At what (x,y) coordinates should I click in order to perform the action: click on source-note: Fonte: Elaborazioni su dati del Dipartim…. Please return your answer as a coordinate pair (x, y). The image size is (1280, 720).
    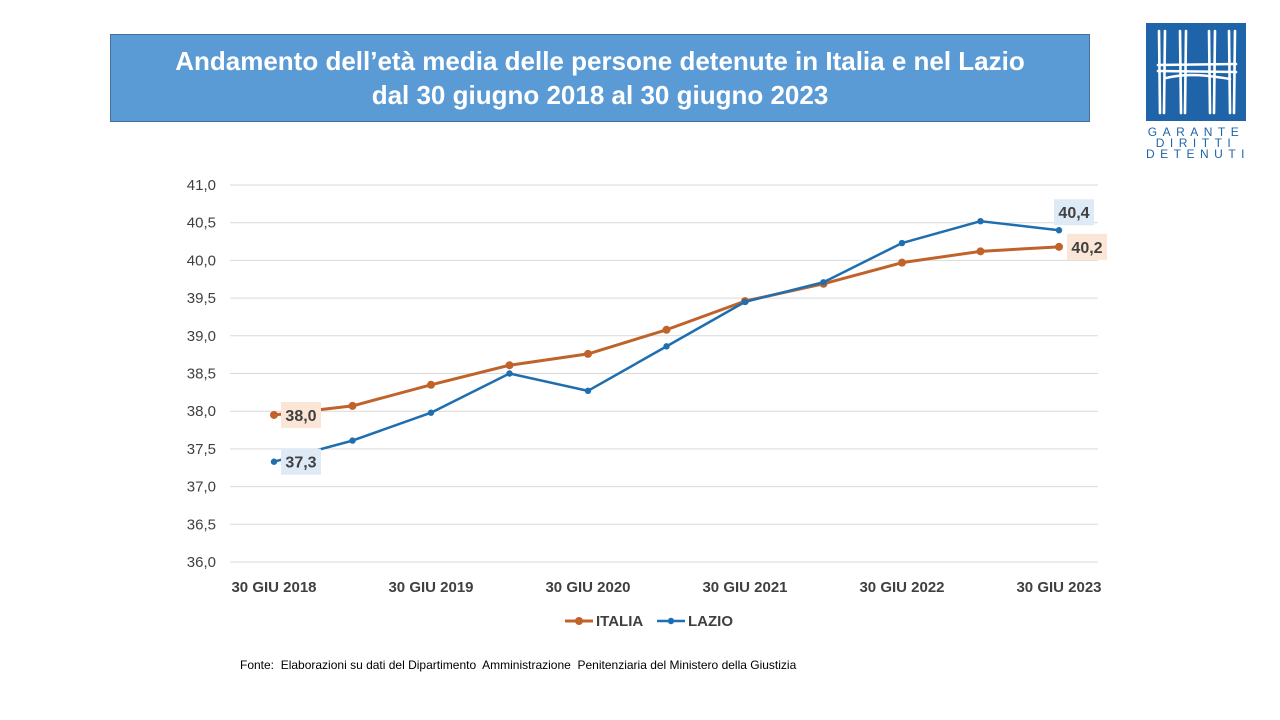
    Looking at the image, I should click on (518, 665).